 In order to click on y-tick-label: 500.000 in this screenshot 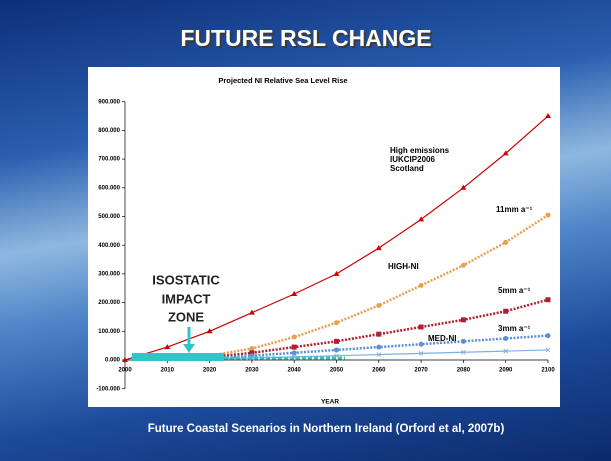, I will do `click(109, 217)`.